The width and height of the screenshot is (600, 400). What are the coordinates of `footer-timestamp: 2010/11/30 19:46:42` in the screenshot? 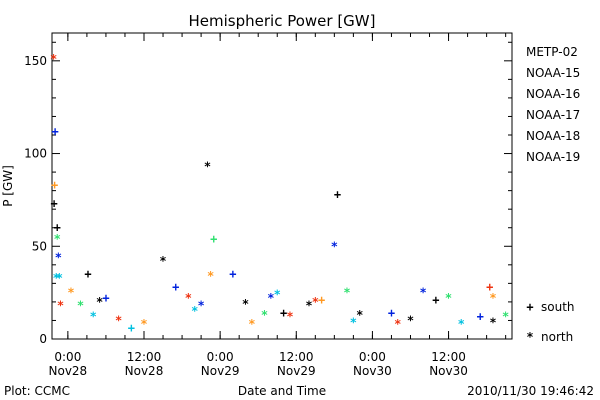 It's located at (530, 391).